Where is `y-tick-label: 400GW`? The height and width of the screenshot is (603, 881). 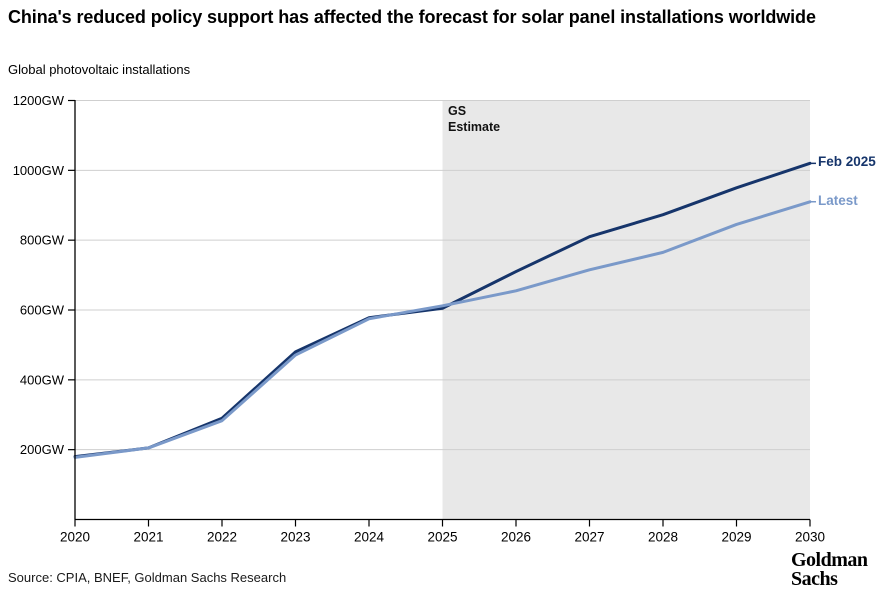 y-tick-label: 400GW is located at coordinates (42, 379).